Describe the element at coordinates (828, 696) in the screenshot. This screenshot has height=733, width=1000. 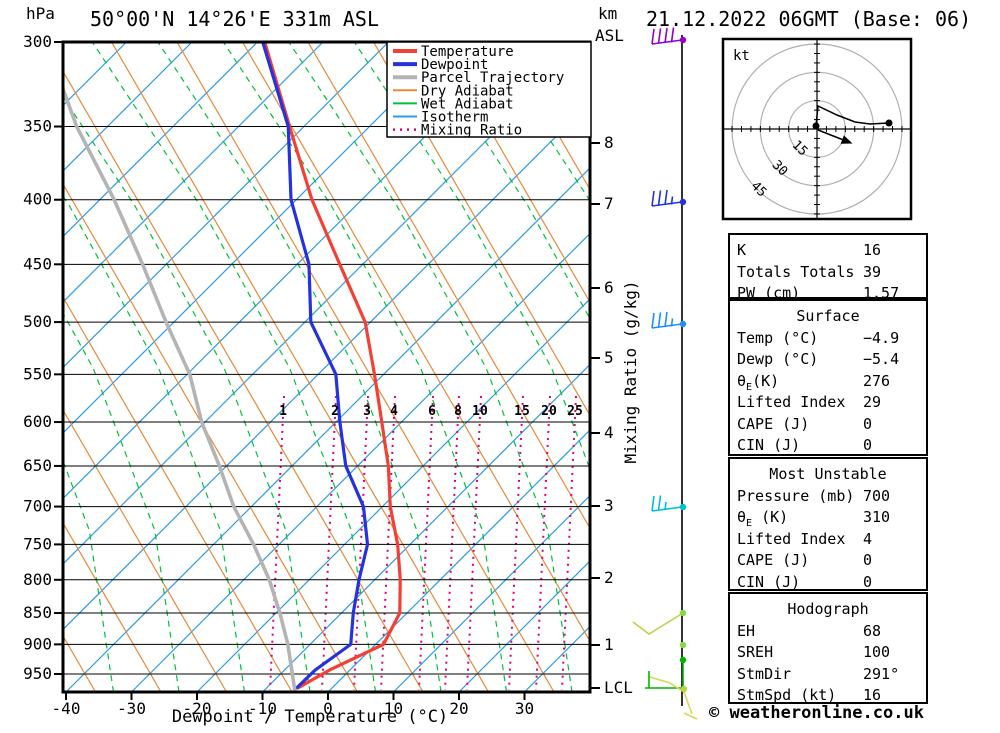
I see `table-row: StmSpd (kt) 16` at that location.